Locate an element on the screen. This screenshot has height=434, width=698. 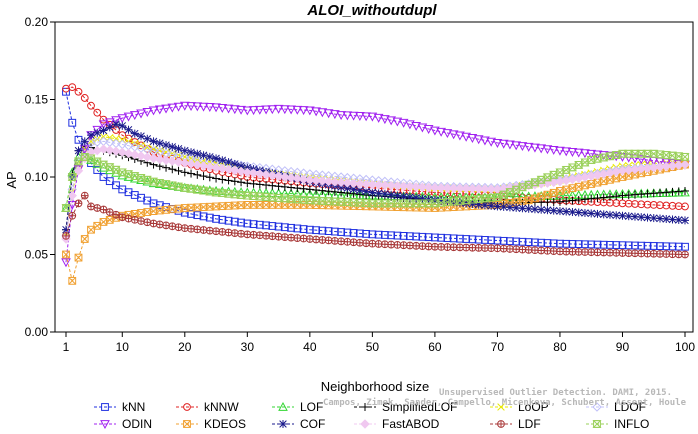
legend-label: INFLO is located at coordinates (631, 424).